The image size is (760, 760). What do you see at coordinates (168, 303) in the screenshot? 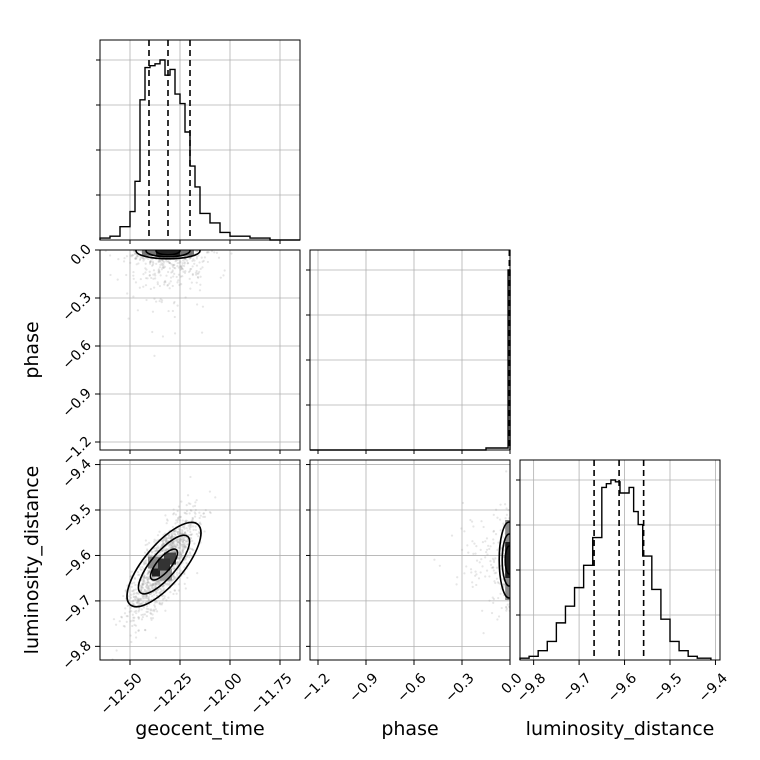
I see `joint-geocent_time-phase` at bounding box center [168, 303].